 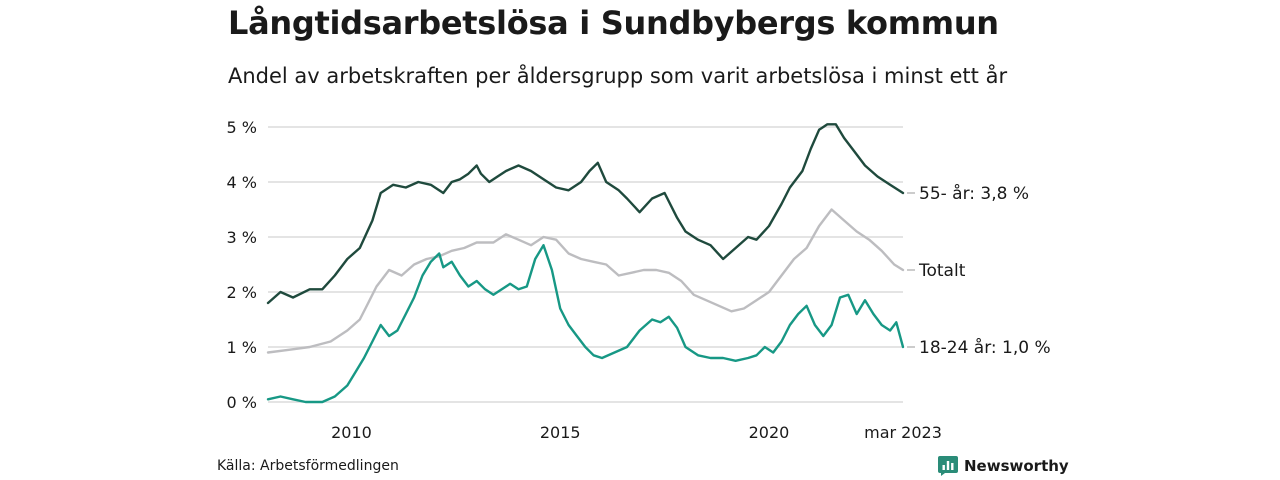 I want to click on y-tick-label: 1 %, so click(x=242, y=347).